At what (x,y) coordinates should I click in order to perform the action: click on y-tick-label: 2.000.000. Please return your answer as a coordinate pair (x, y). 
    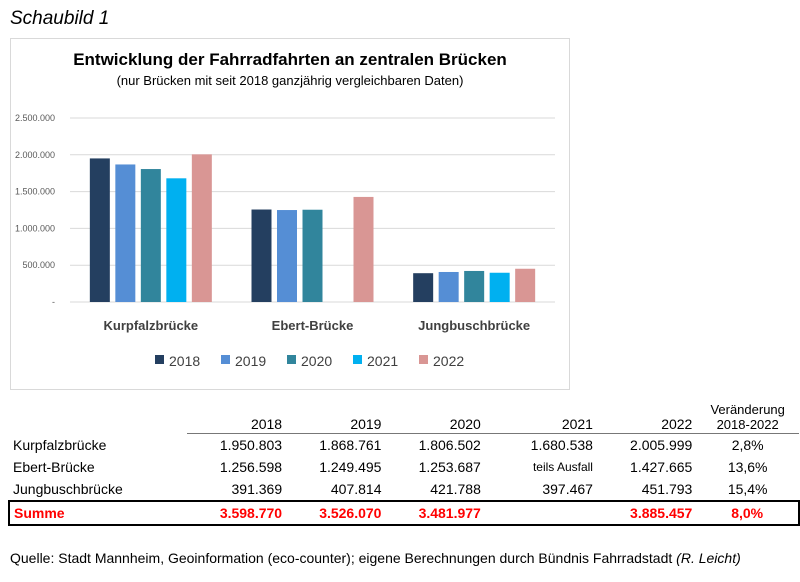
    Looking at the image, I should click on (35, 155).